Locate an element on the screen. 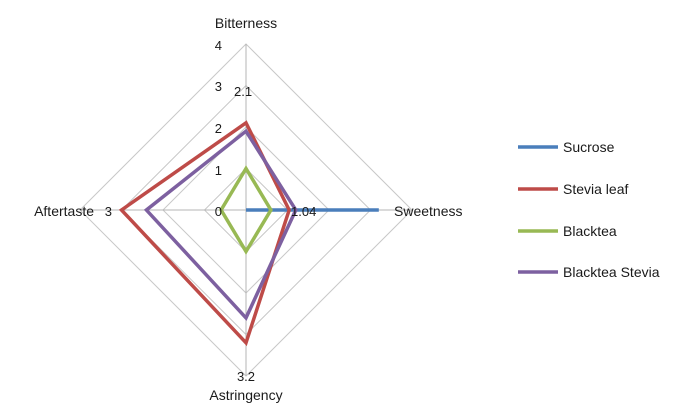  category-label-astringency: Astringency is located at coordinates (245, 395).